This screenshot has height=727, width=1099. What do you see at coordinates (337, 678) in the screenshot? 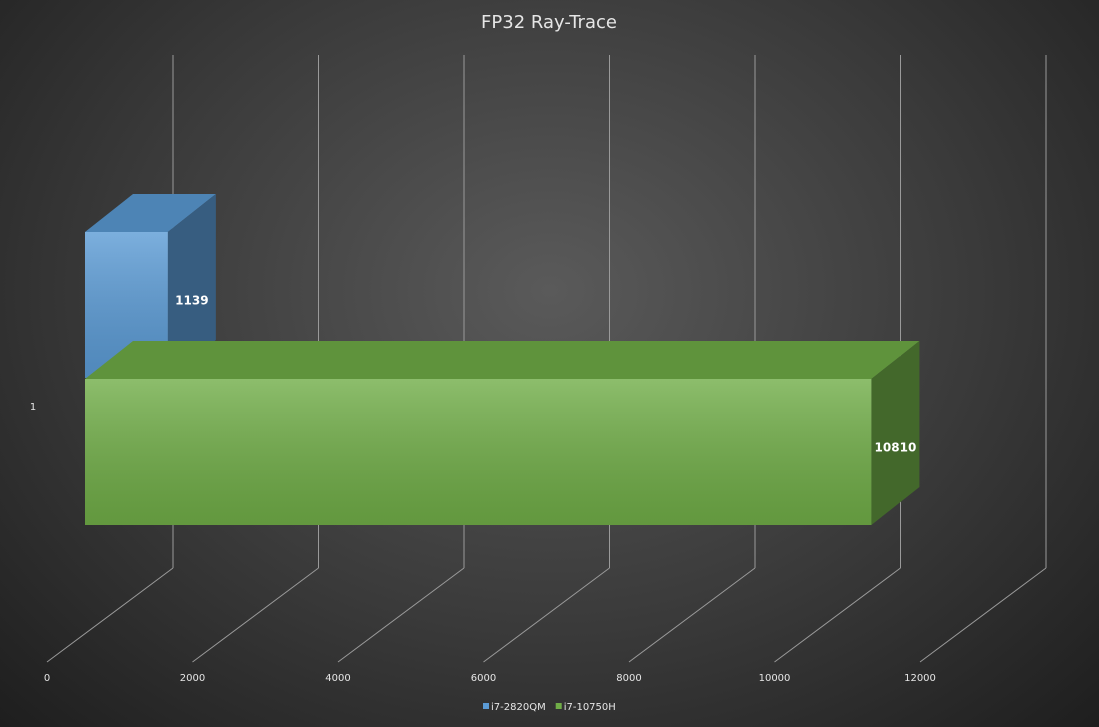
I see `x-tick-label: 4000` at bounding box center [337, 678].